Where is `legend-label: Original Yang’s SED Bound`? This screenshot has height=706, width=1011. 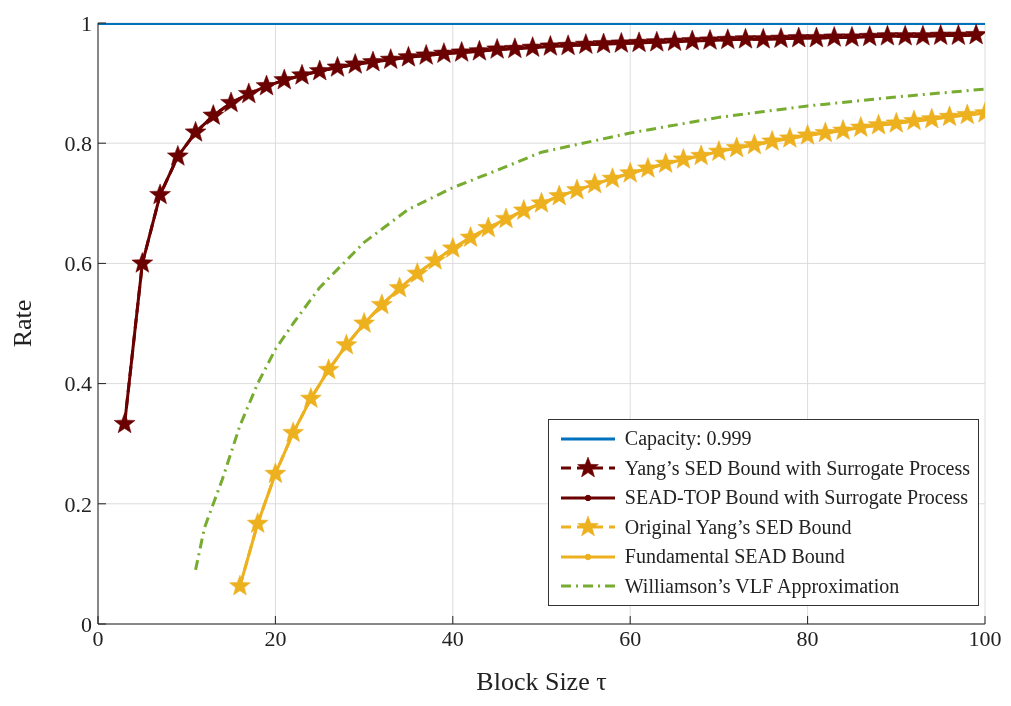
legend-label: Original Yang’s SED Bound is located at coordinates (738, 527).